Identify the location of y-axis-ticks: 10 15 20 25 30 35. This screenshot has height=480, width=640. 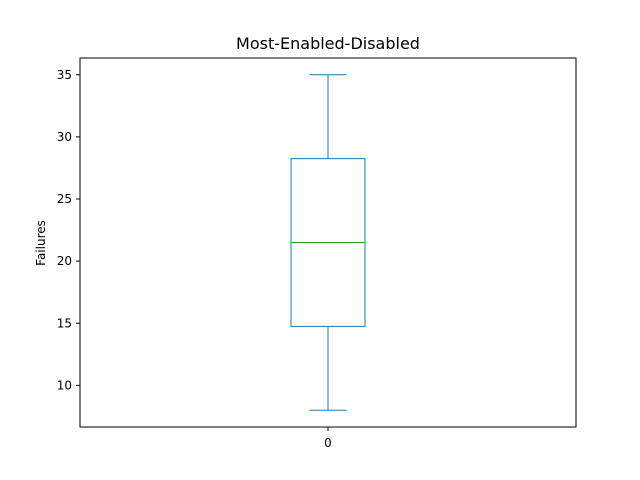
(68, 230).